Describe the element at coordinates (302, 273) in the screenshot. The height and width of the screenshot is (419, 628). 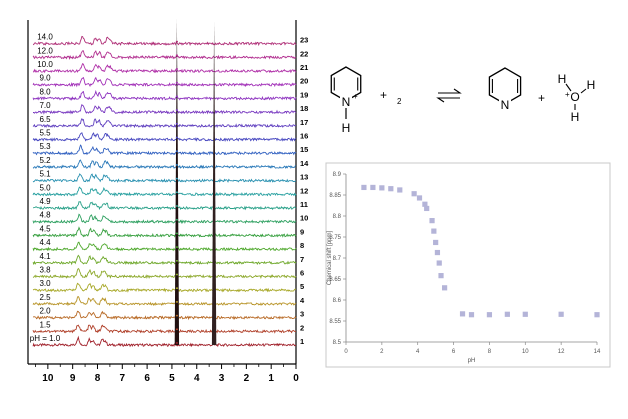
I see `nmr-spectrum-number: 6` at that location.